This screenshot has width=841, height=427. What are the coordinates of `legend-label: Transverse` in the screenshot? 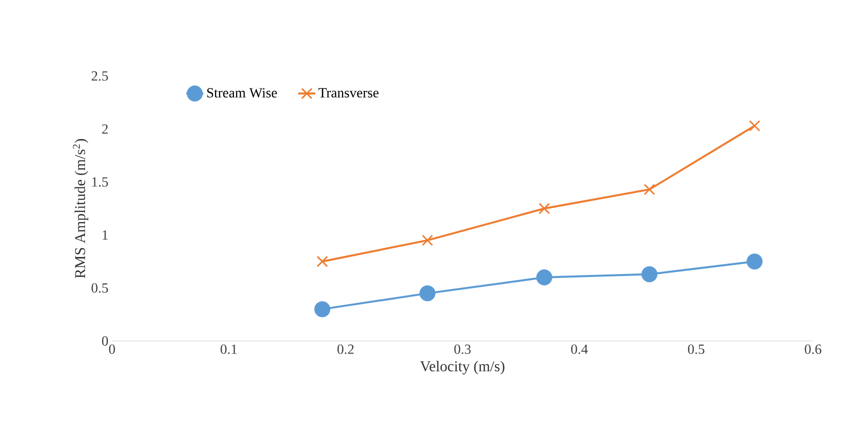 It's located at (348, 93).